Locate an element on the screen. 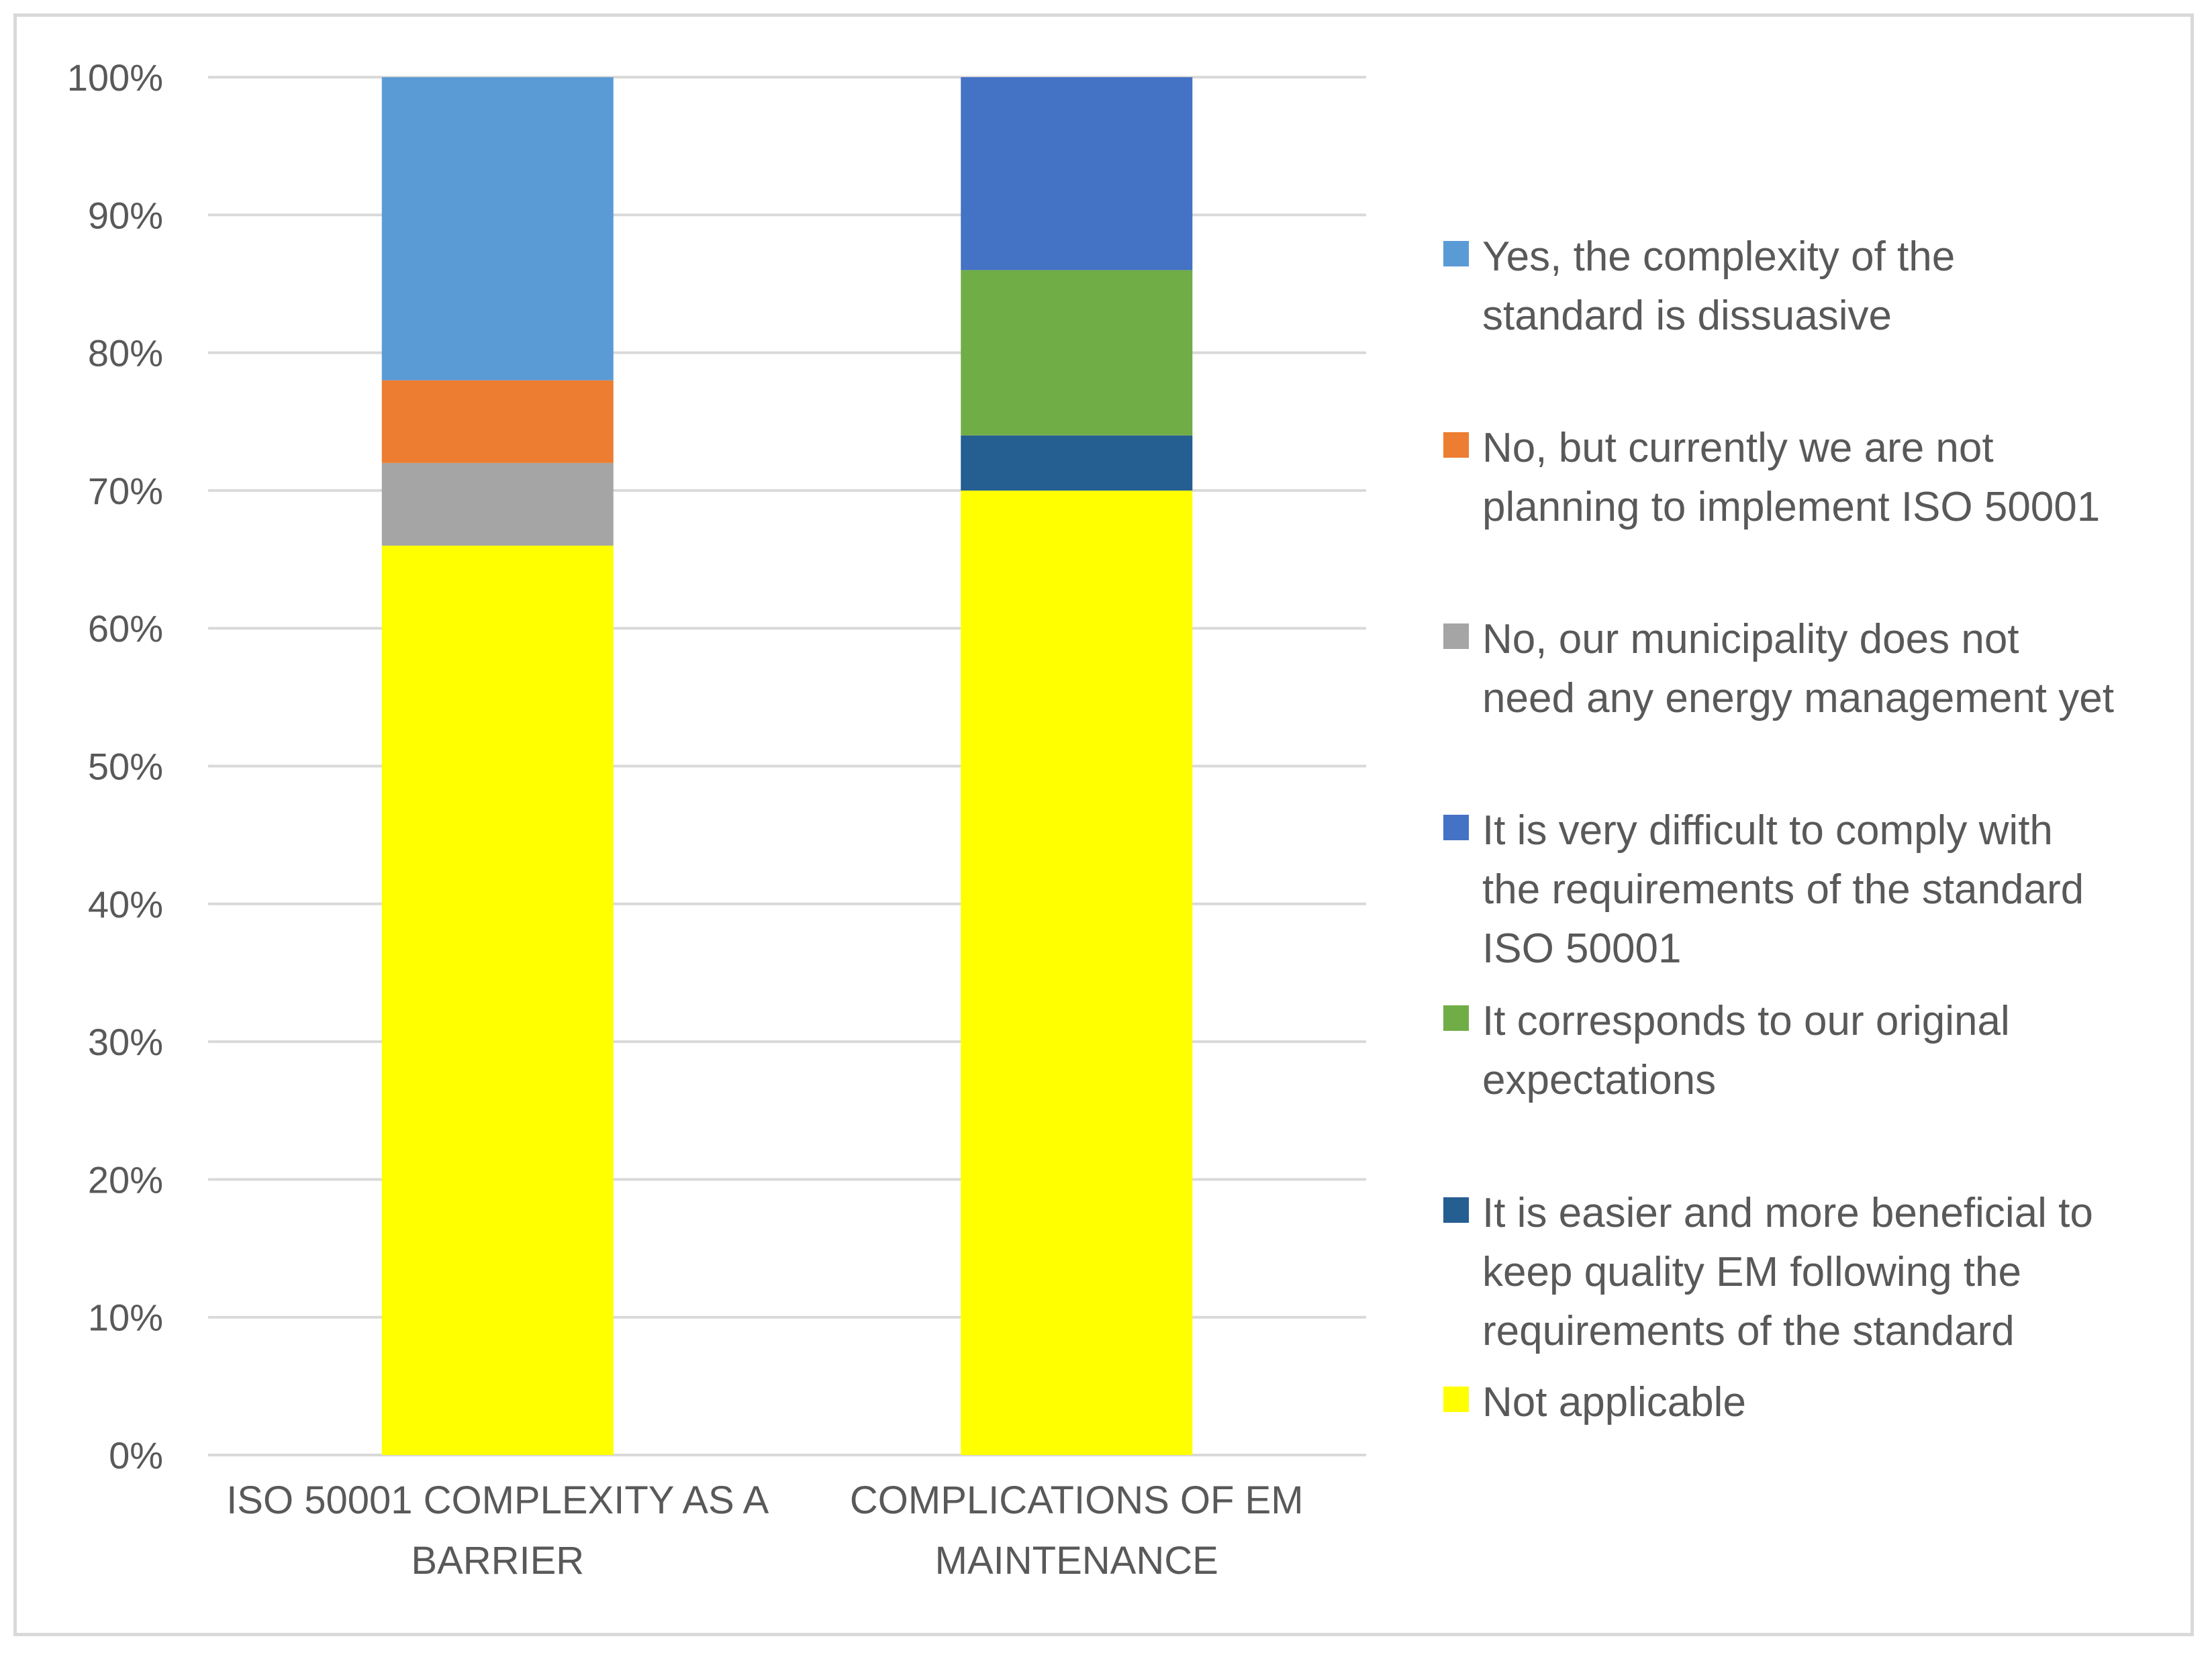 This screenshot has height=1655, width=2212. y-tick-label: 60% is located at coordinates (126, 628).